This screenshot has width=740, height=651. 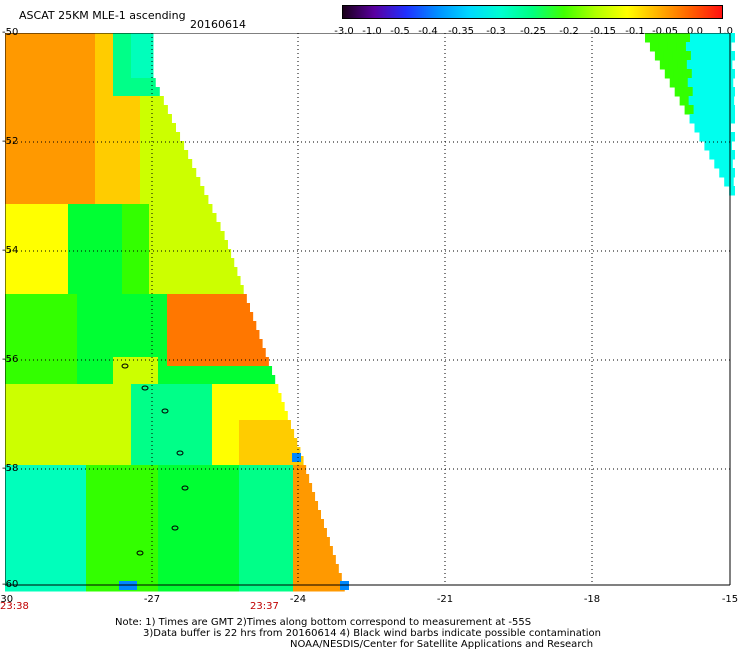 What do you see at coordinates (344, 31) in the screenshot?
I see `color-scale-label: -3.0` at bounding box center [344, 31].